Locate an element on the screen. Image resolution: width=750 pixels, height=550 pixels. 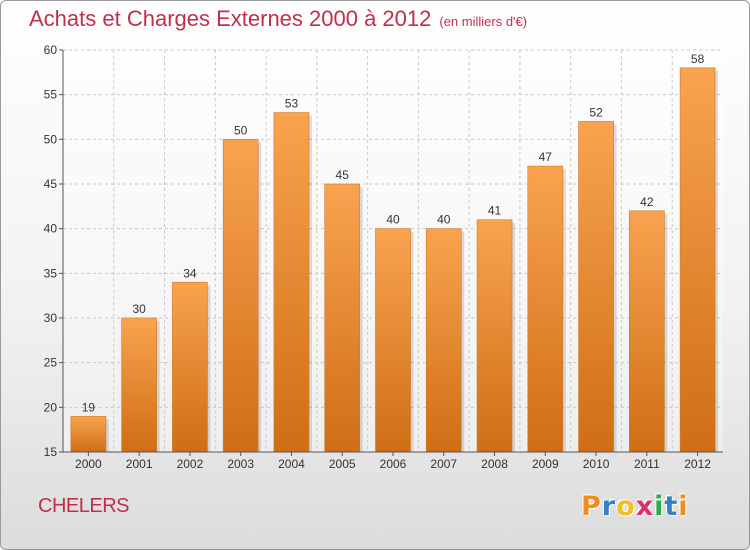
x-tick-label-2012: 2012 is located at coordinates (697, 464).